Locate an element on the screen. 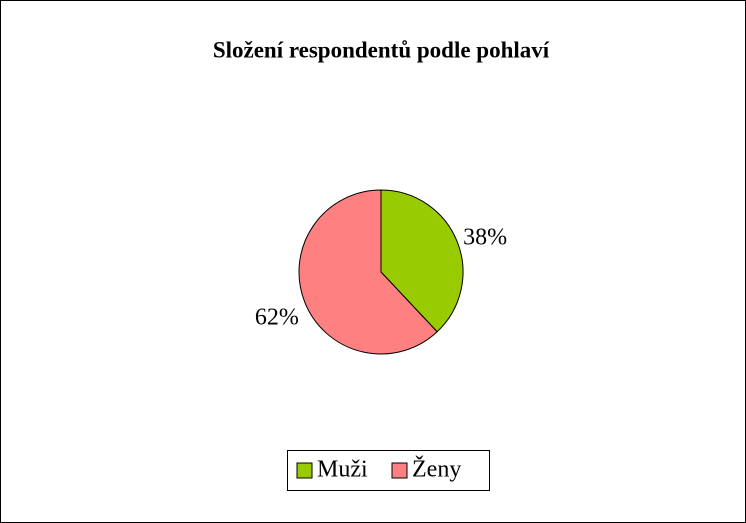  data-label: 38% is located at coordinates (485, 237).